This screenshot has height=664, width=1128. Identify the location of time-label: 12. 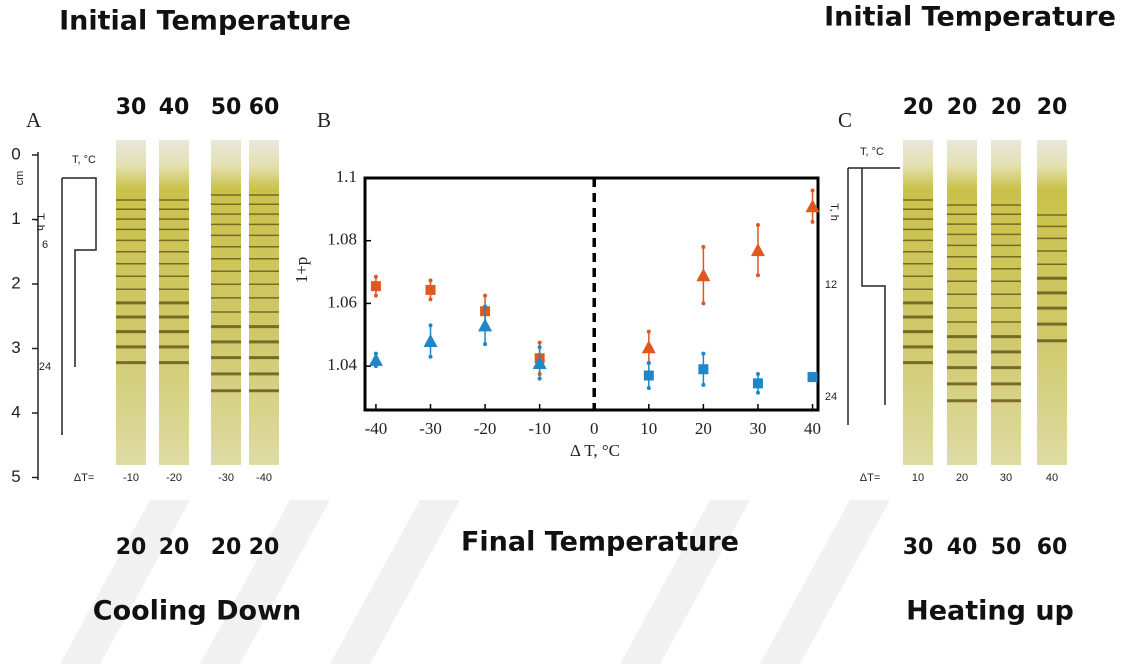
(831, 285).